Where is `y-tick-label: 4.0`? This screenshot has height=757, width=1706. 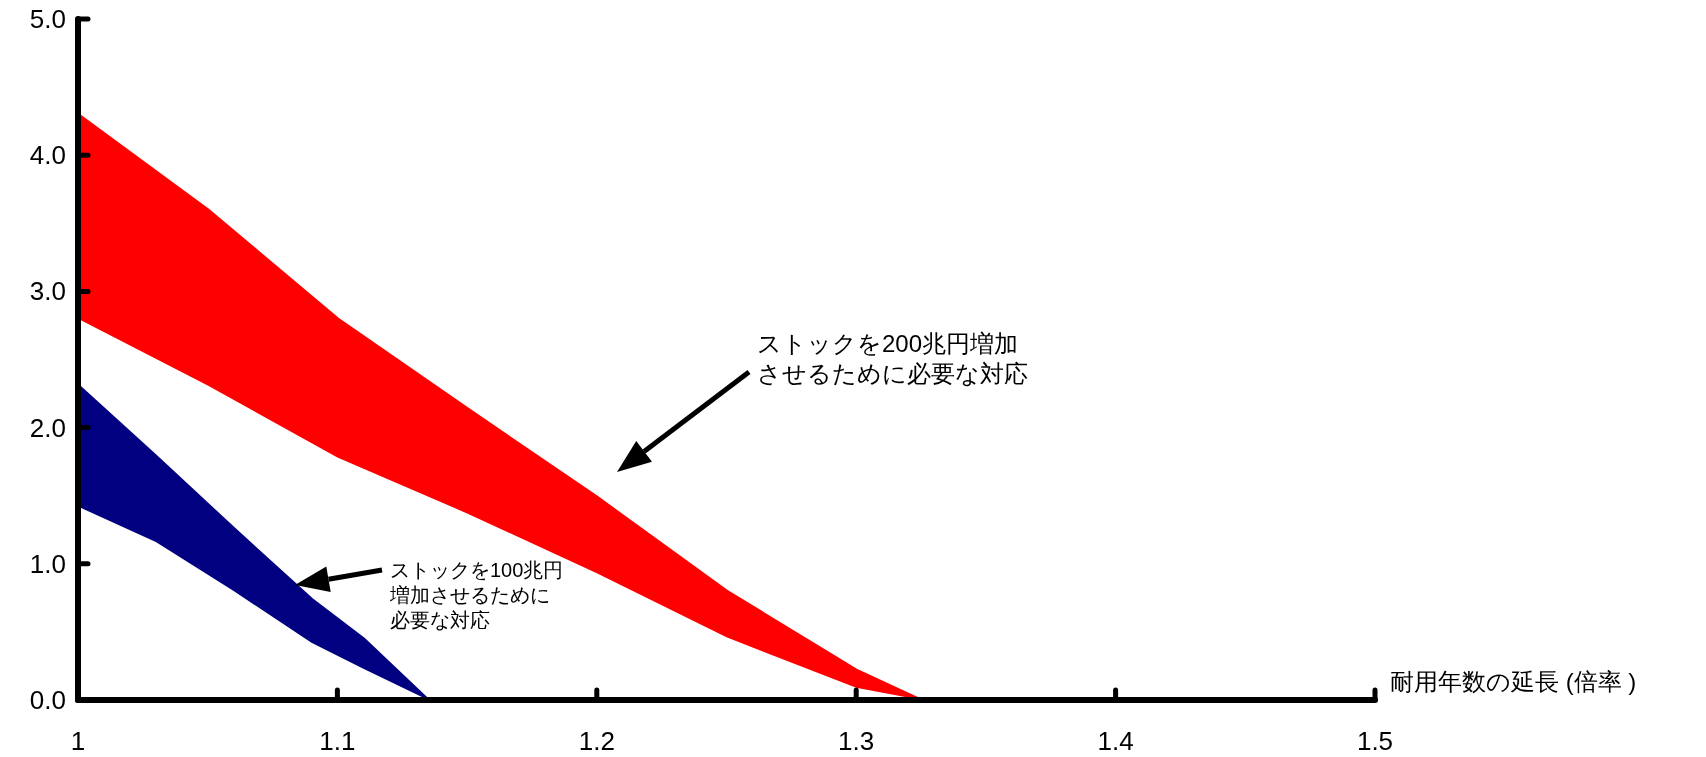
y-tick-label: 4.0 is located at coordinates (47, 155).